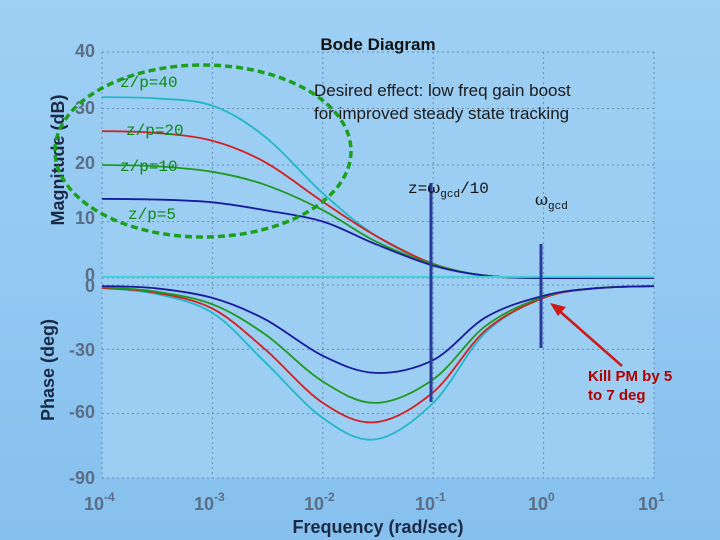 The height and width of the screenshot is (540, 720). I want to click on phase-tick: -90, so click(82, 478).